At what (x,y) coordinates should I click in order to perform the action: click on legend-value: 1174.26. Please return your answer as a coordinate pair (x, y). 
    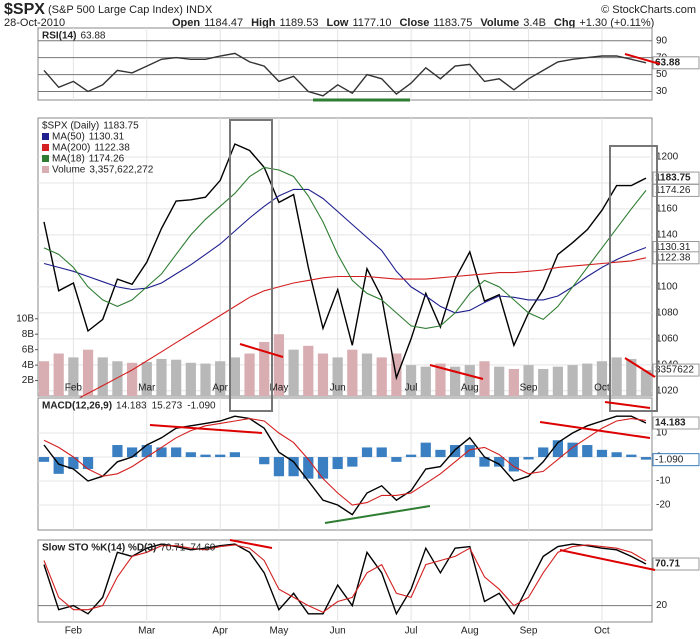
    Looking at the image, I should click on (107, 159).